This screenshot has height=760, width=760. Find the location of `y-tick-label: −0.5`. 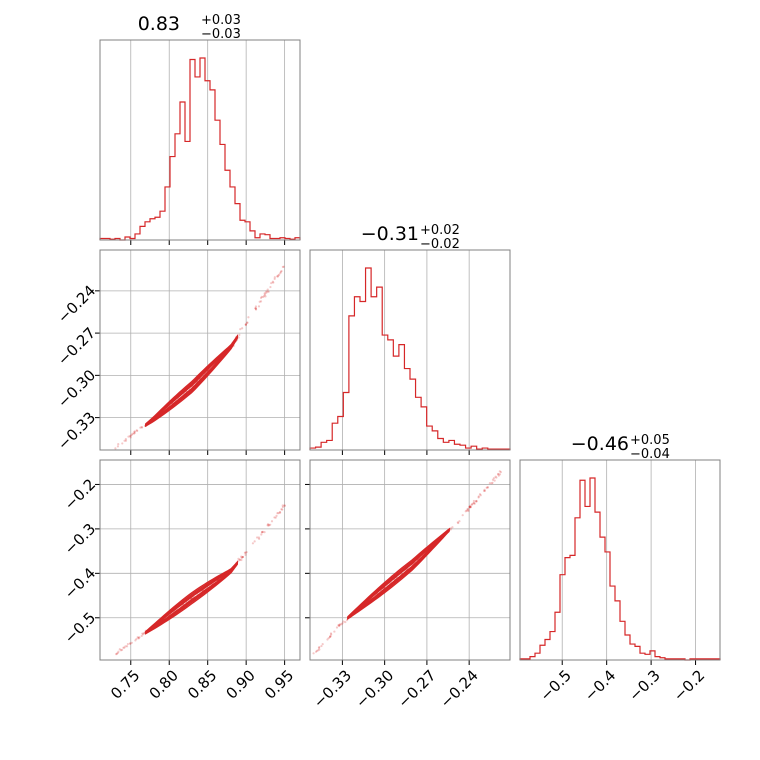

y-tick-label: −0.5 is located at coordinates (80, 628).